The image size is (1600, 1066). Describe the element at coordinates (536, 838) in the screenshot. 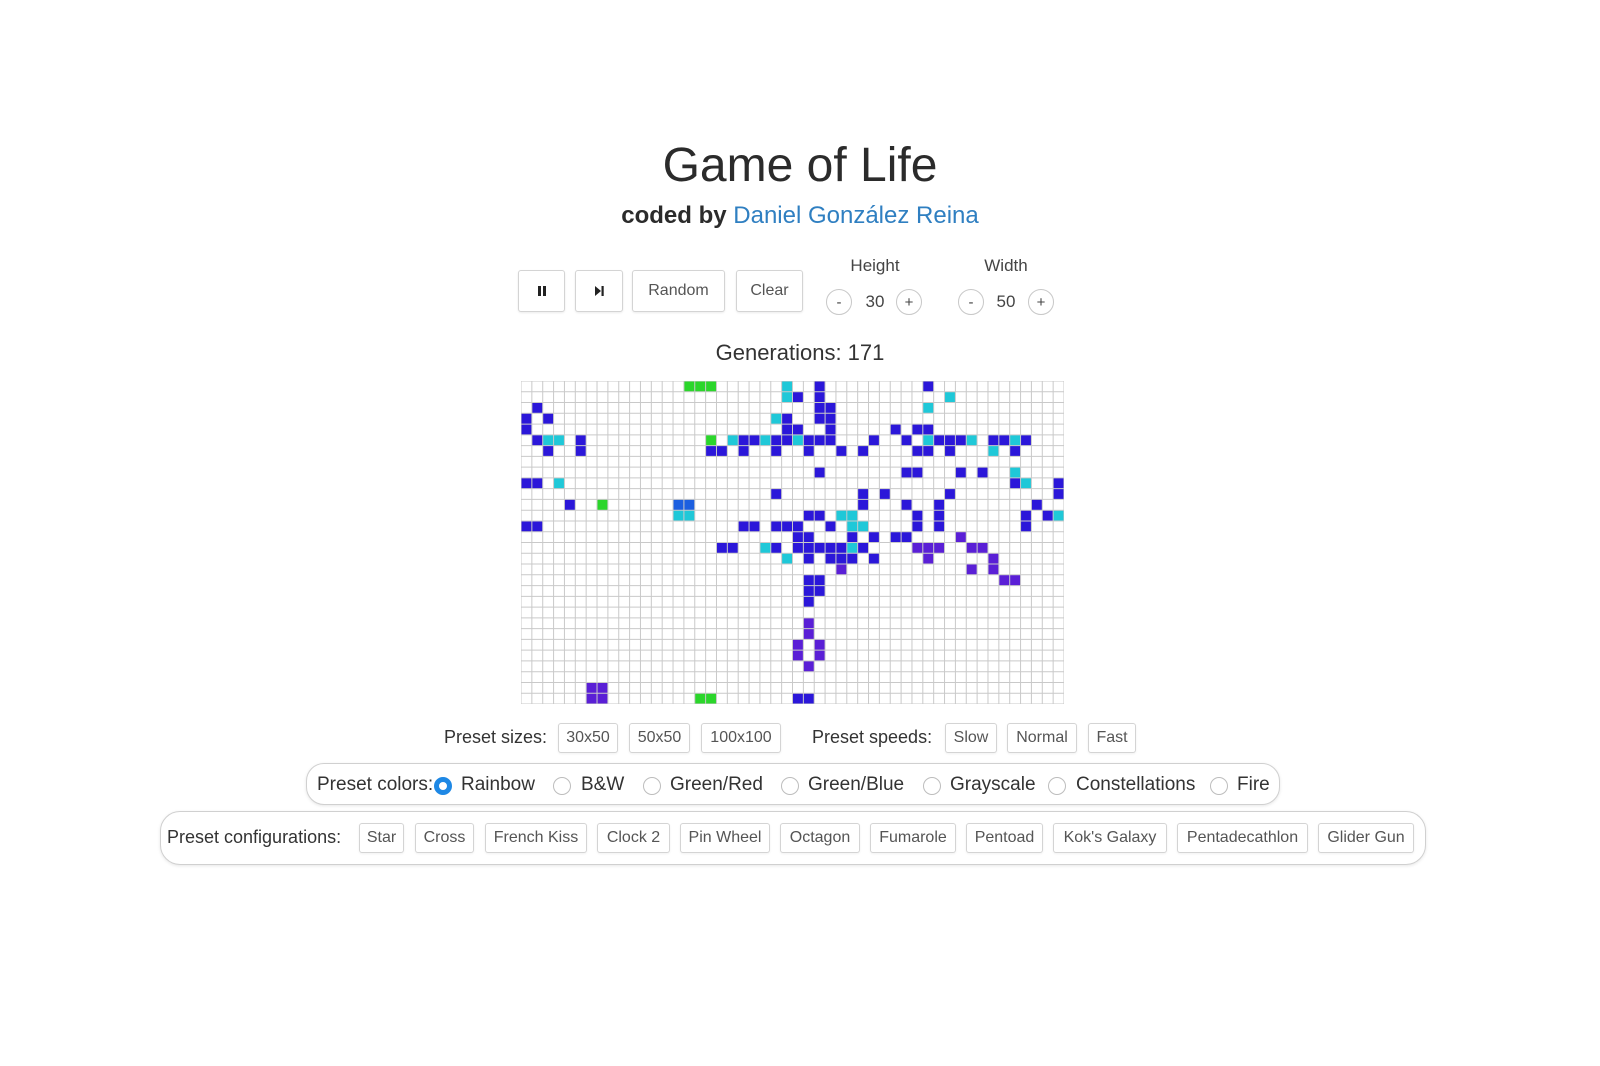

I see `config-french-kiss-button: French Kiss` at that location.